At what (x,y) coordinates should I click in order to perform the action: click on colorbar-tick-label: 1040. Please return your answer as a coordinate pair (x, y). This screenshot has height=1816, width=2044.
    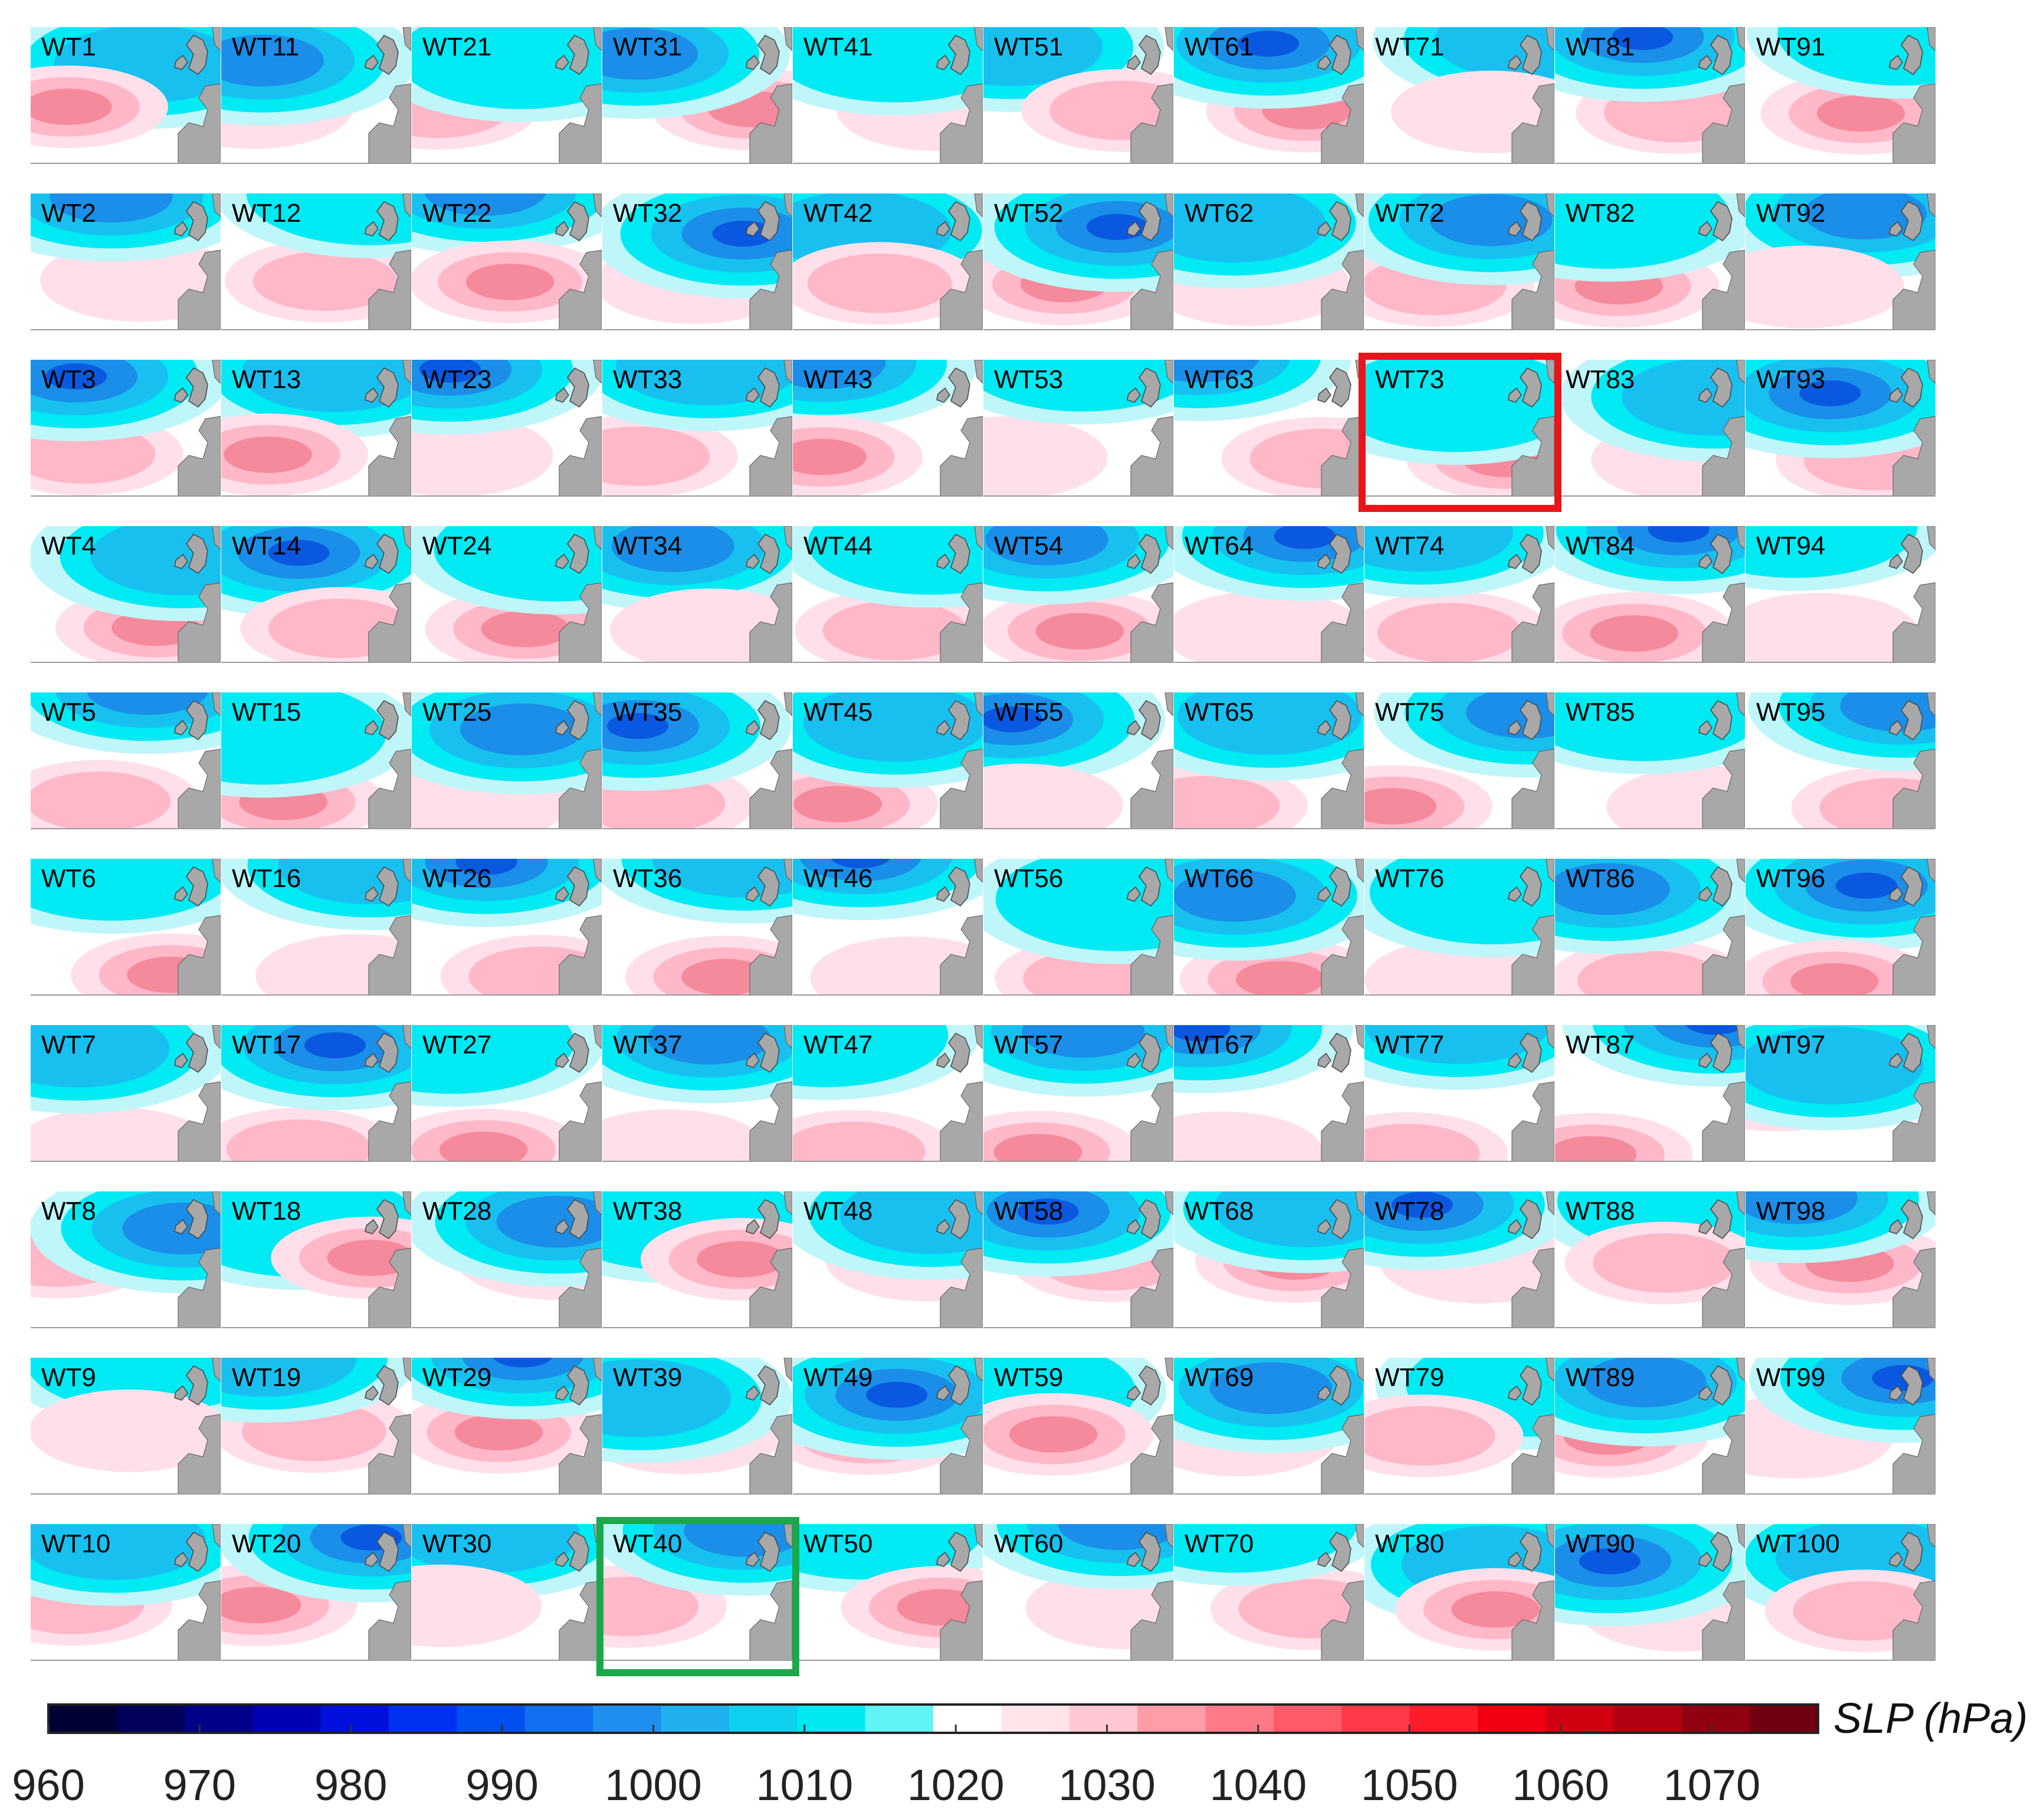
    Looking at the image, I should click on (1258, 1785).